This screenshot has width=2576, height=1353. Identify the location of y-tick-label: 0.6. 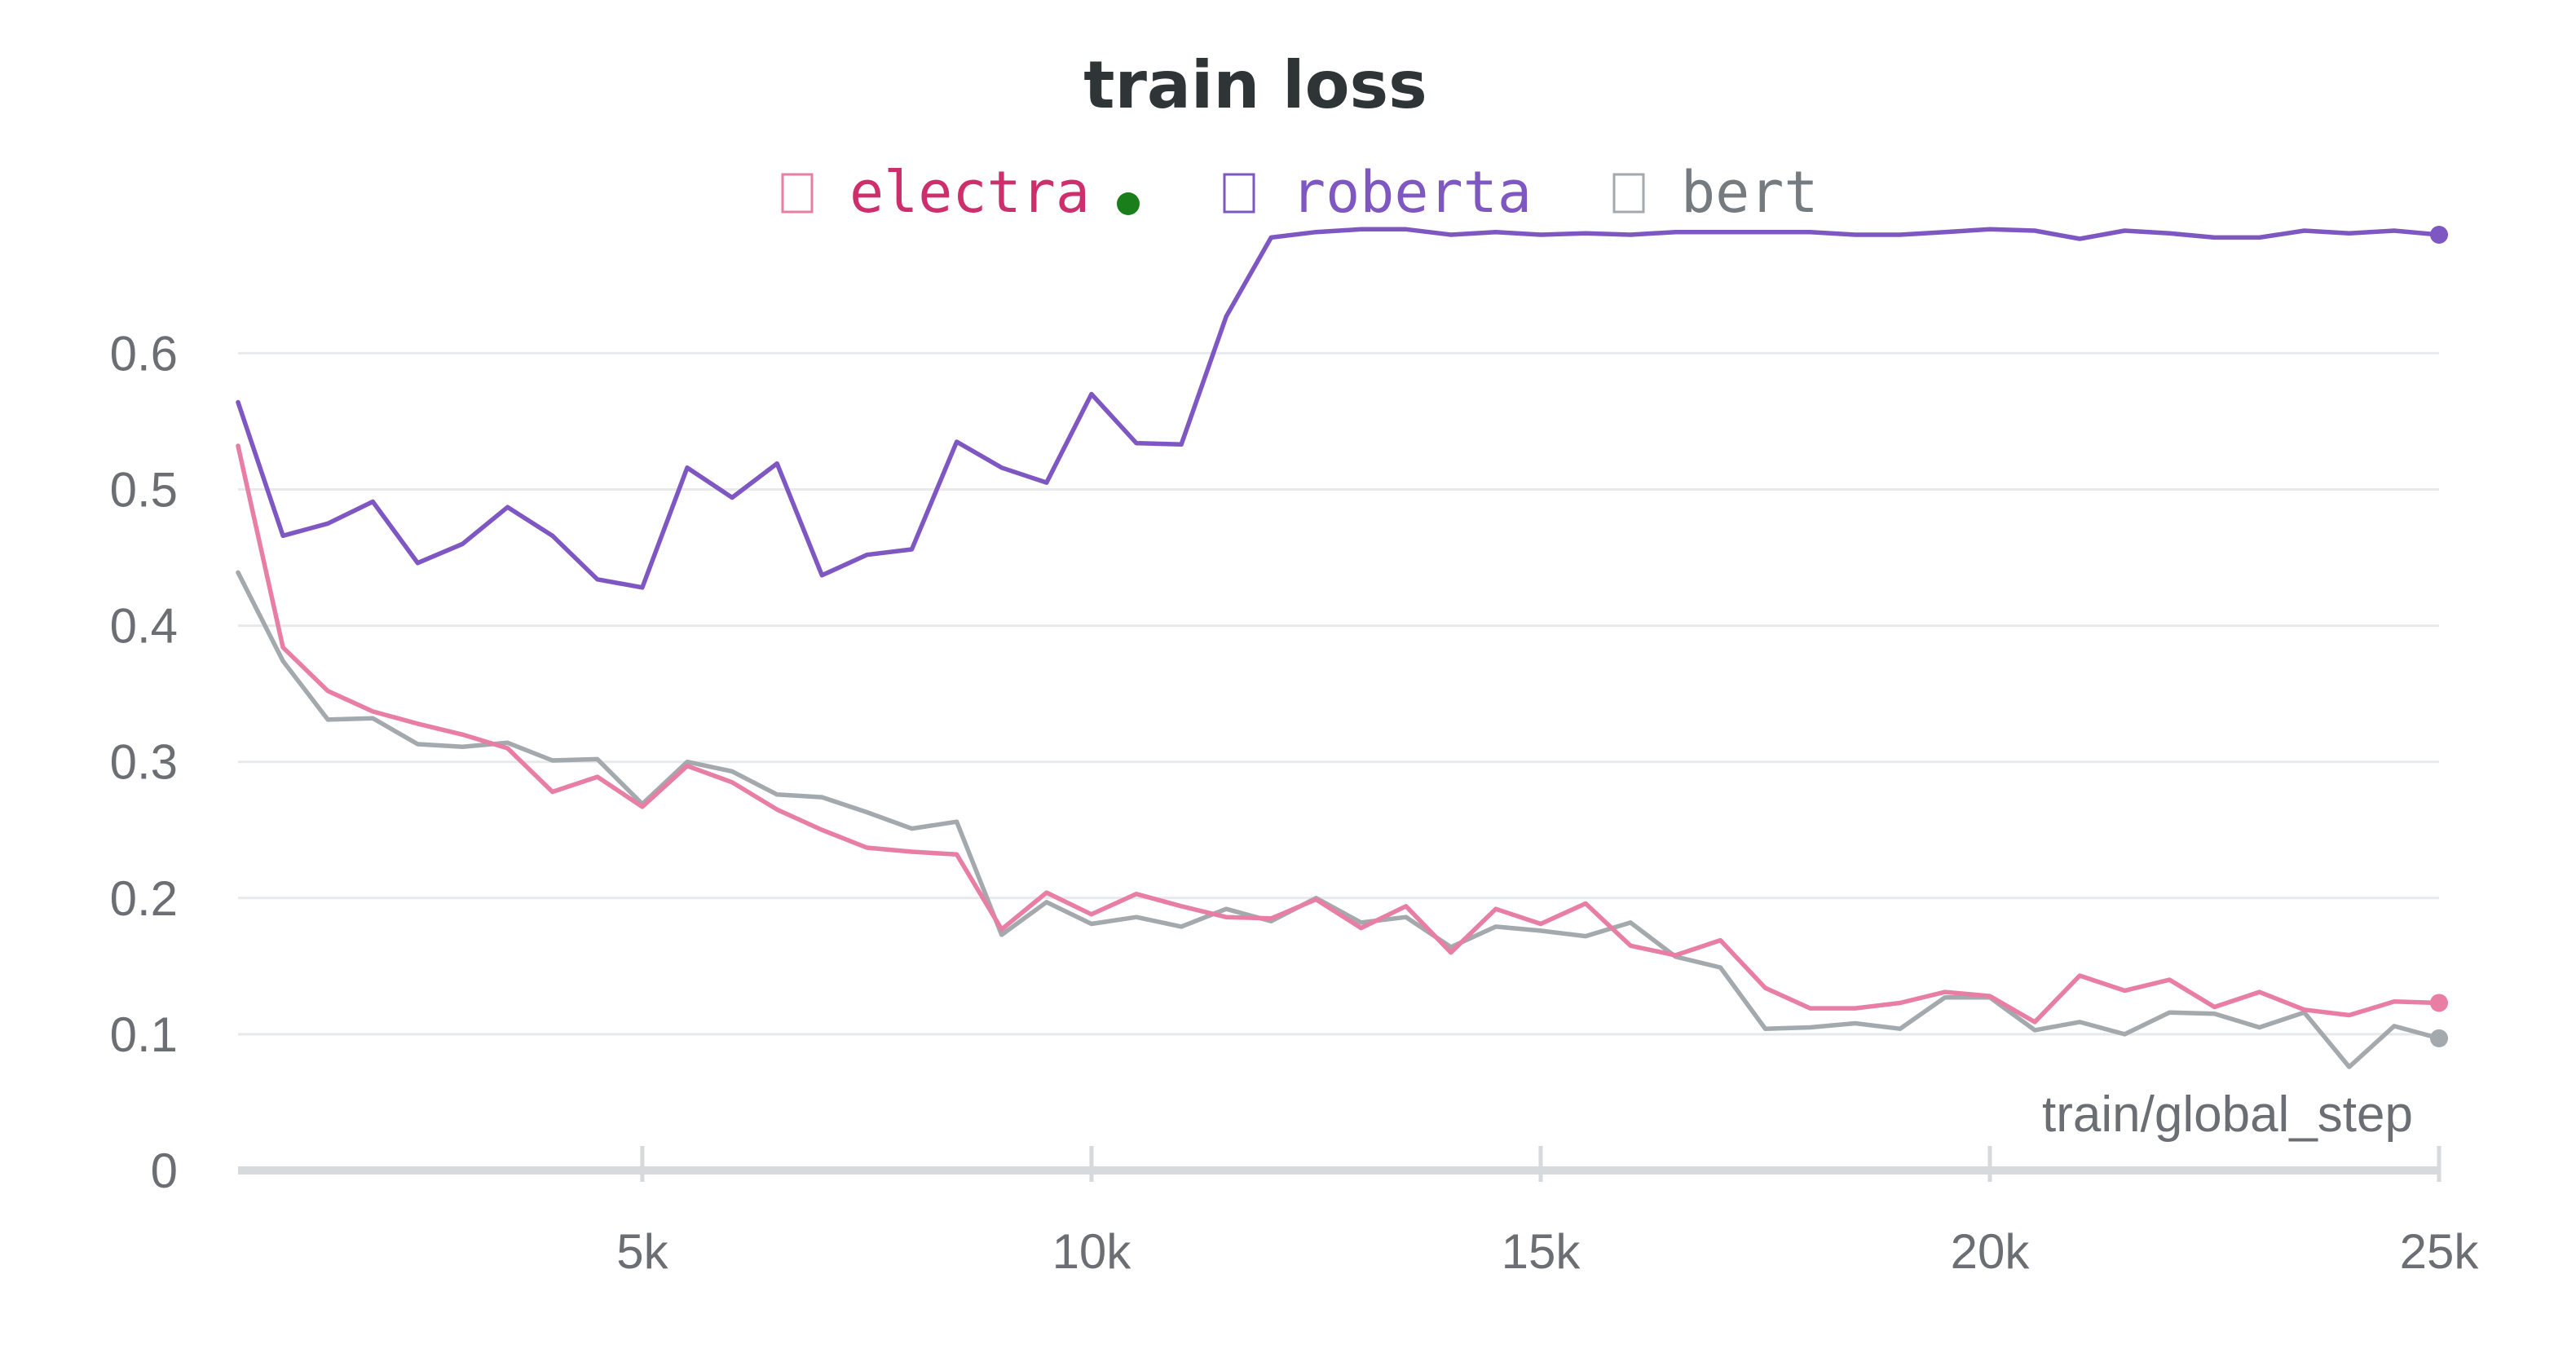
(144, 353).